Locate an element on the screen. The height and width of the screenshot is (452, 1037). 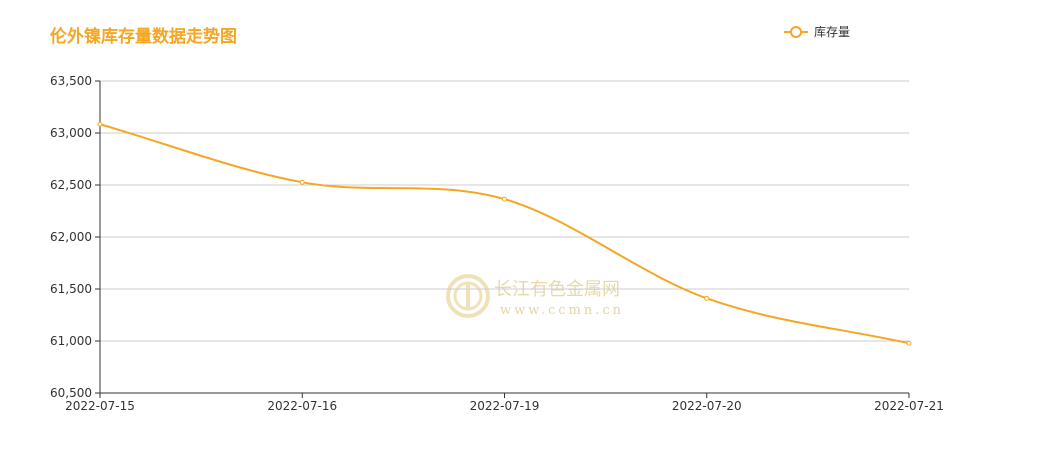
x-tick-label: 2022-07-16 is located at coordinates (302, 406).